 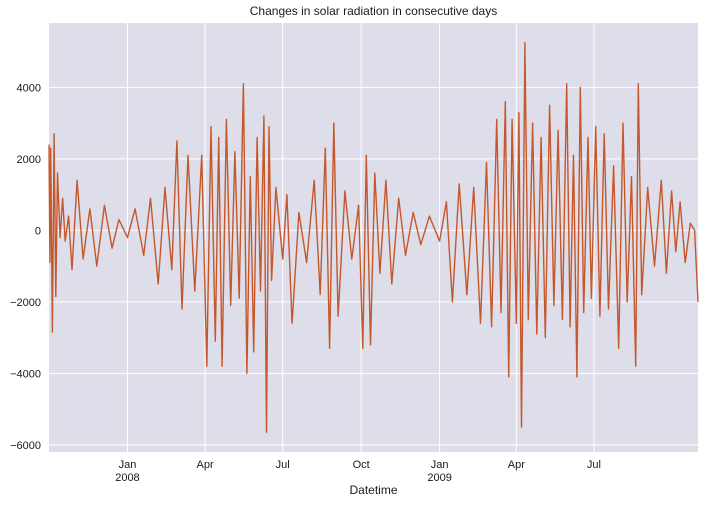 What do you see at coordinates (25, 446) in the screenshot?
I see `y-tick-label: −6000` at bounding box center [25, 446].